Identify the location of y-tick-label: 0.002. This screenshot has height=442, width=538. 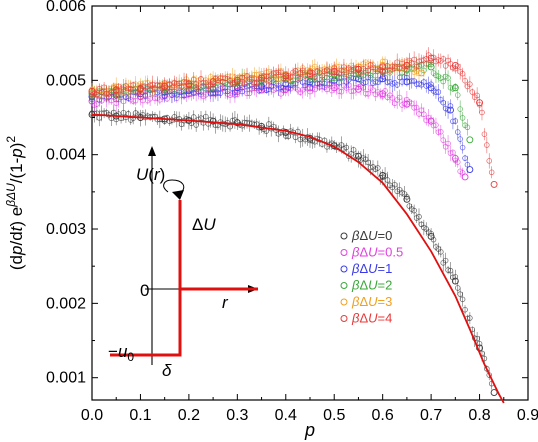
(66, 303).